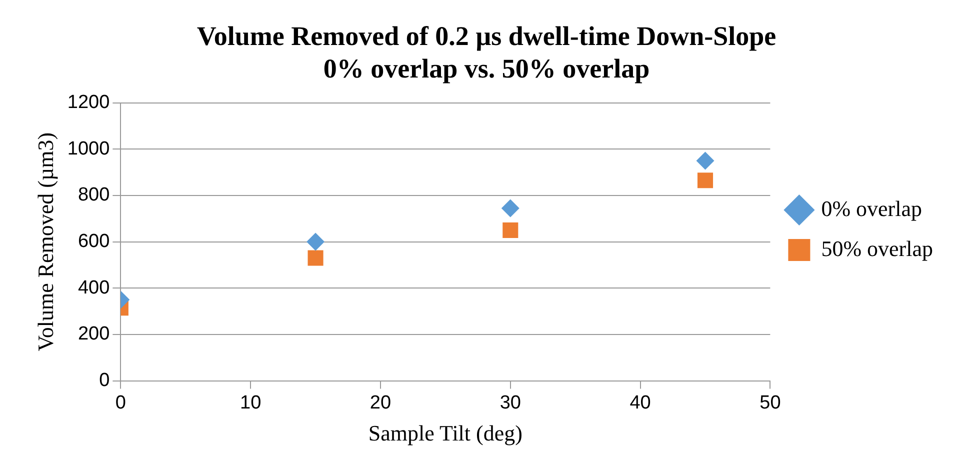 This screenshot has width=963, height=472. I want to click on legend-label: 0% overlap, so click(871, 208).